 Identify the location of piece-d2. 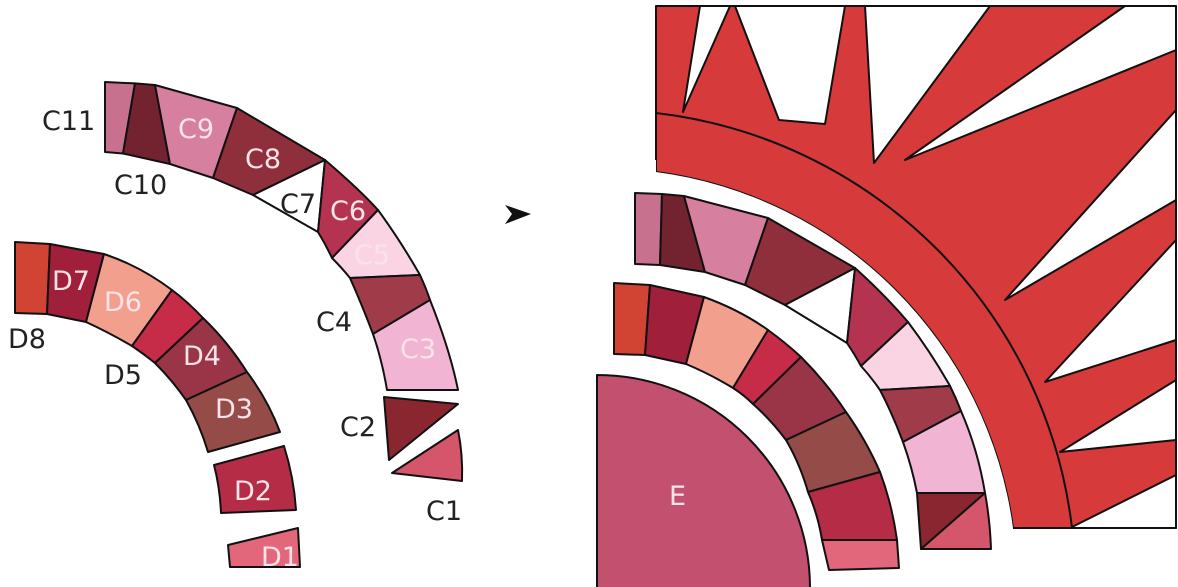
(255, 479).